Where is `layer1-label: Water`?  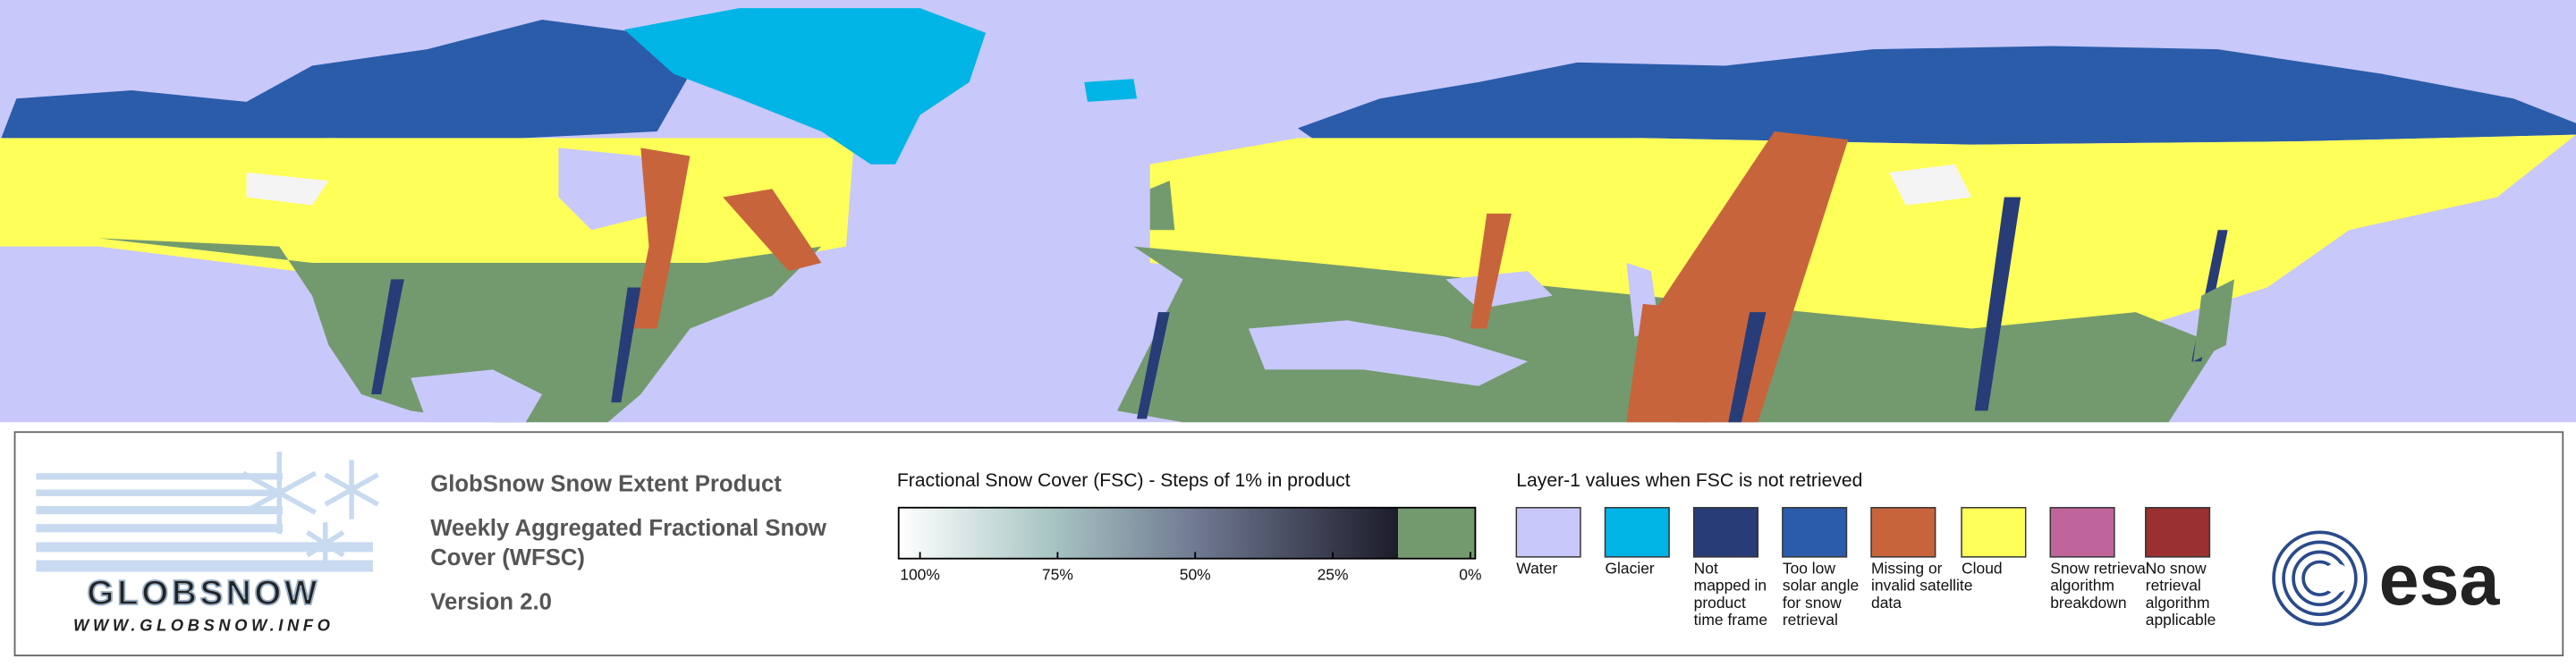 layer1-label: Water is located at coordinates (1536, 568).